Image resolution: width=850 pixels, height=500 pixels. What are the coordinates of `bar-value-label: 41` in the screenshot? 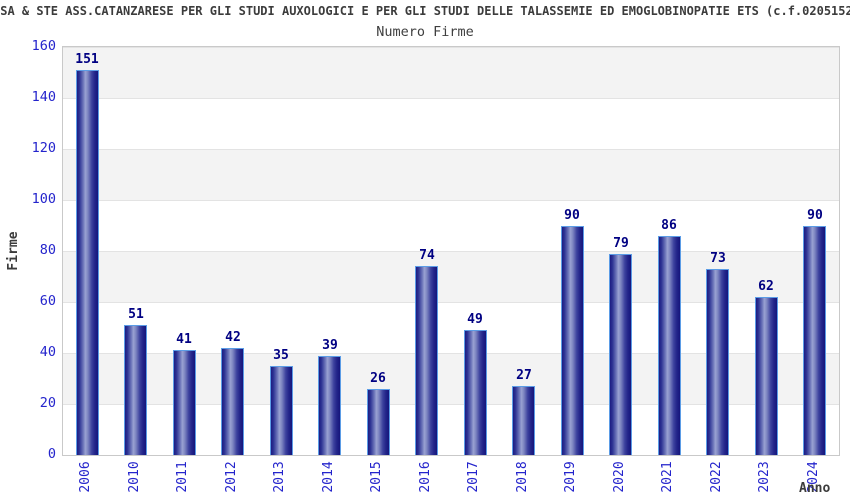 It's located at (184, 339).